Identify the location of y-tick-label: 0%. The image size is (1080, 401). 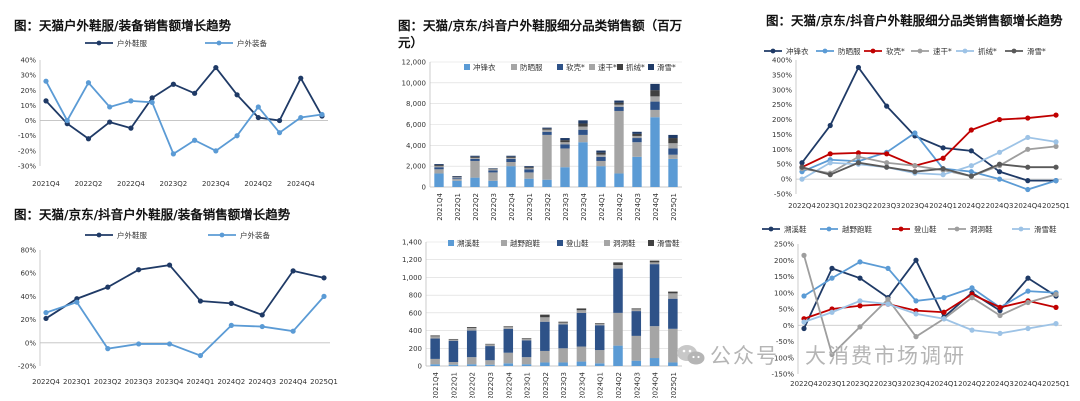
(788, 326).